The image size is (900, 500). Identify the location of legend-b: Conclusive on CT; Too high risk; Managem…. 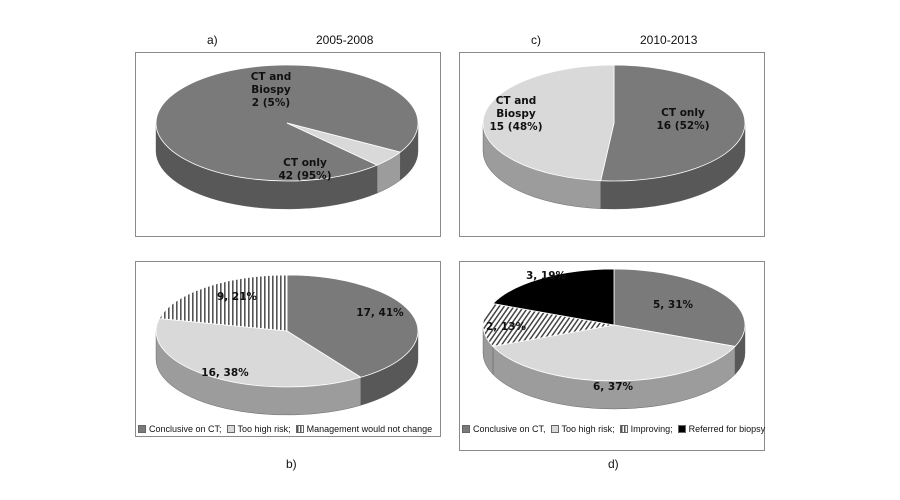
(287, 429).